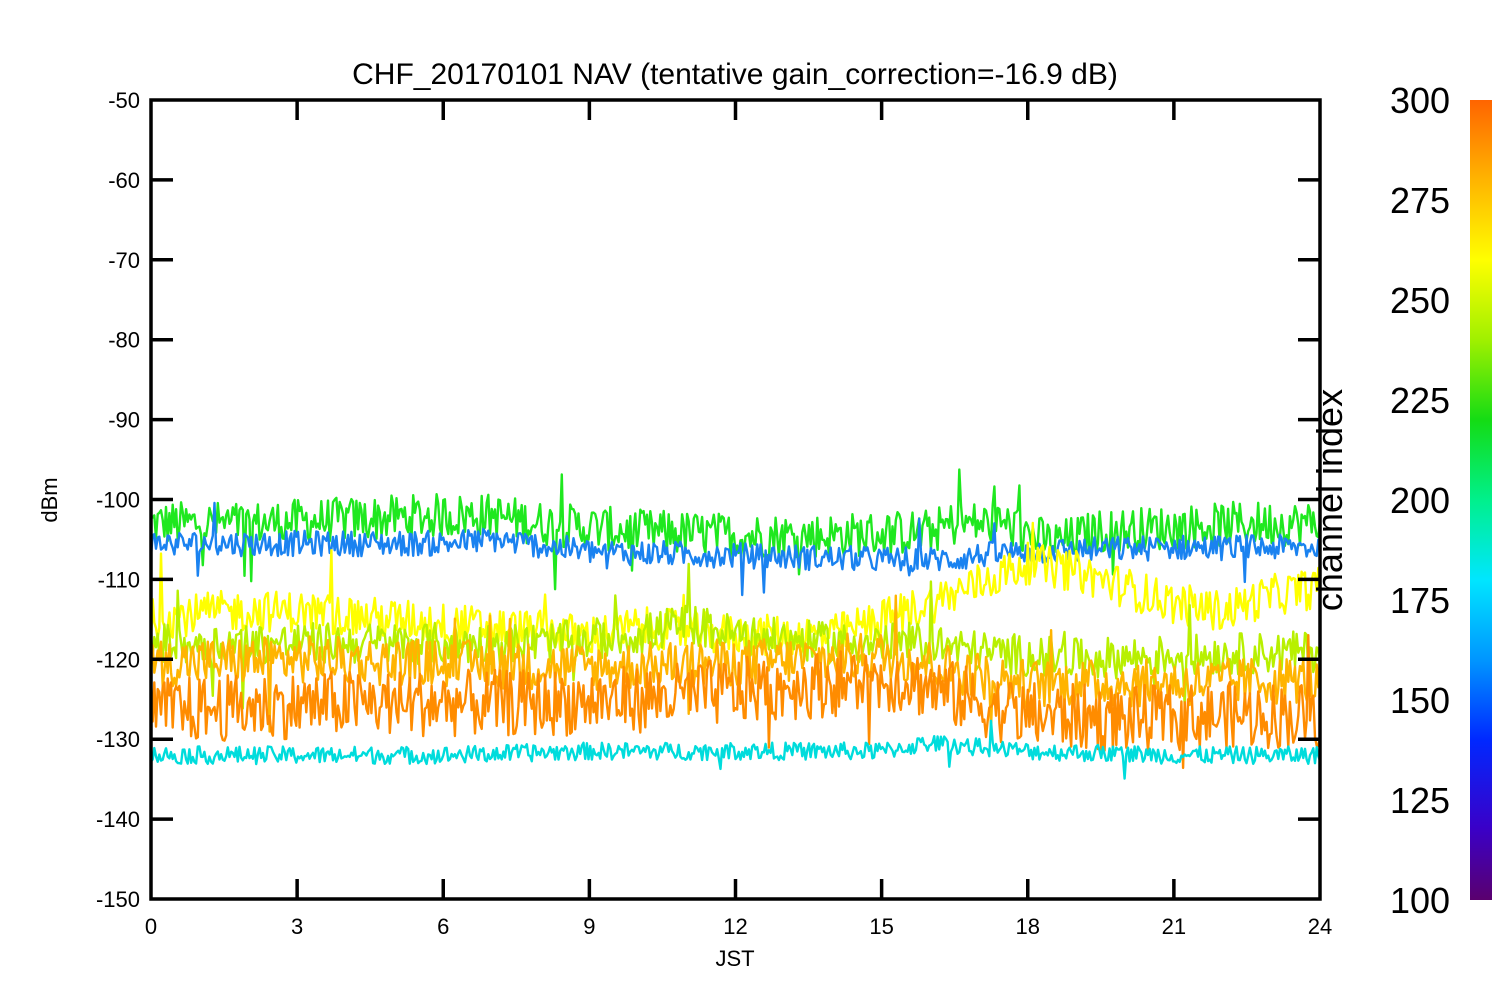 Image resolution: width=1500 pixels, height=1005 pixels. I want to click on series-line-ch262, so click(735, 636).